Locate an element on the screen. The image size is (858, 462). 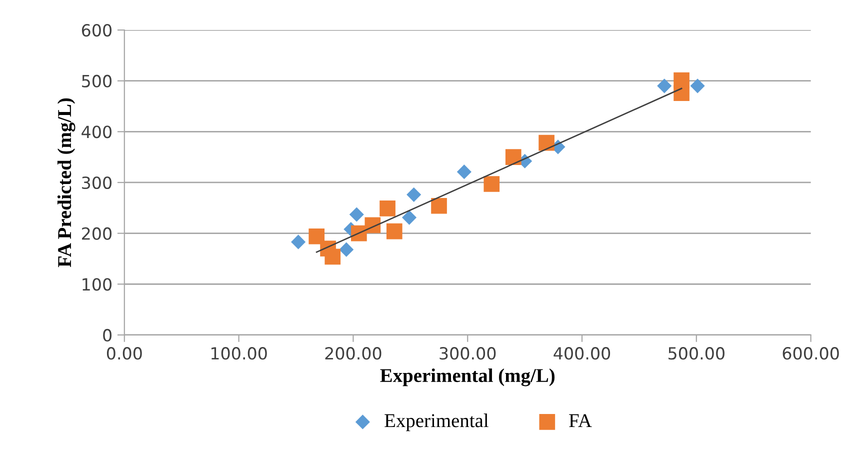
x-tick-label: 600.00 is located at coordinates (810, 353).